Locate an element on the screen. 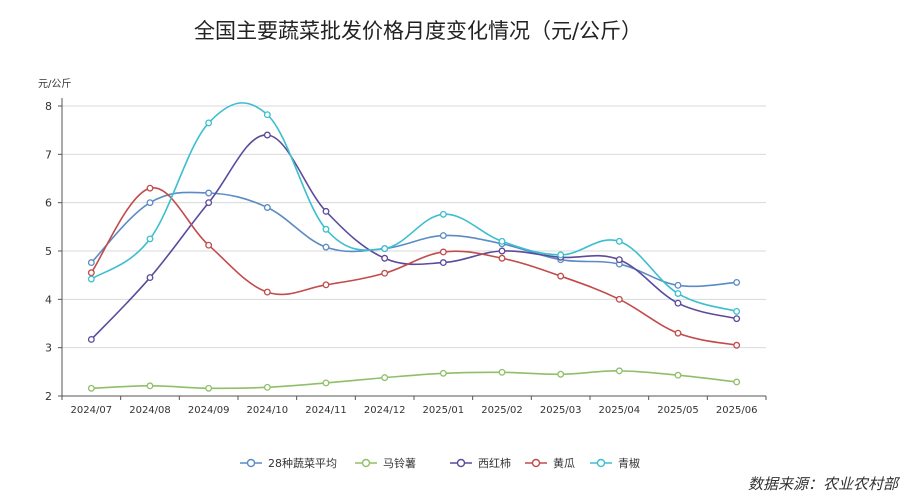 The height and width of the screenshot is (500, 917). legend-label: 28种蔬菜平均 is located at coordinates (302, 463).